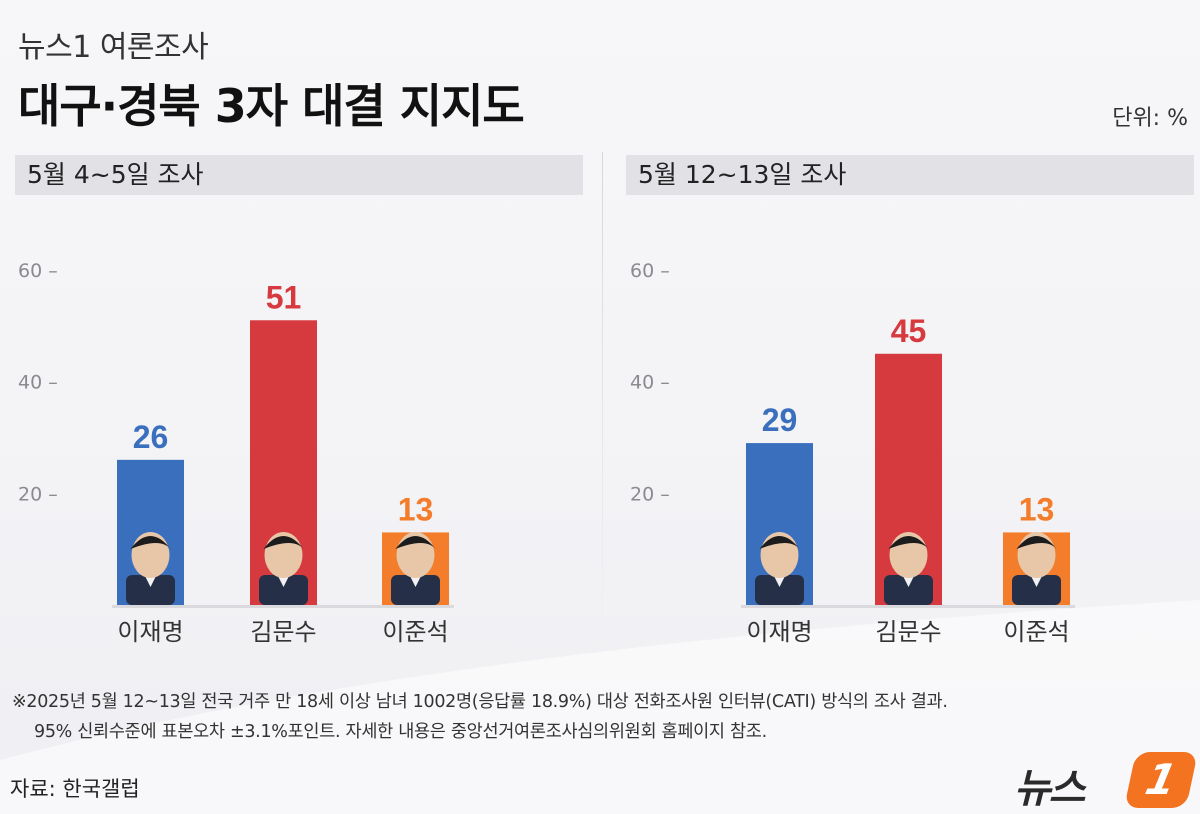 This screenshot has width=1200, height=814. Describe the element at coordinates (75, 789) in the screenshot. I see `source-label: 자료: 한국갤럽` at that location.